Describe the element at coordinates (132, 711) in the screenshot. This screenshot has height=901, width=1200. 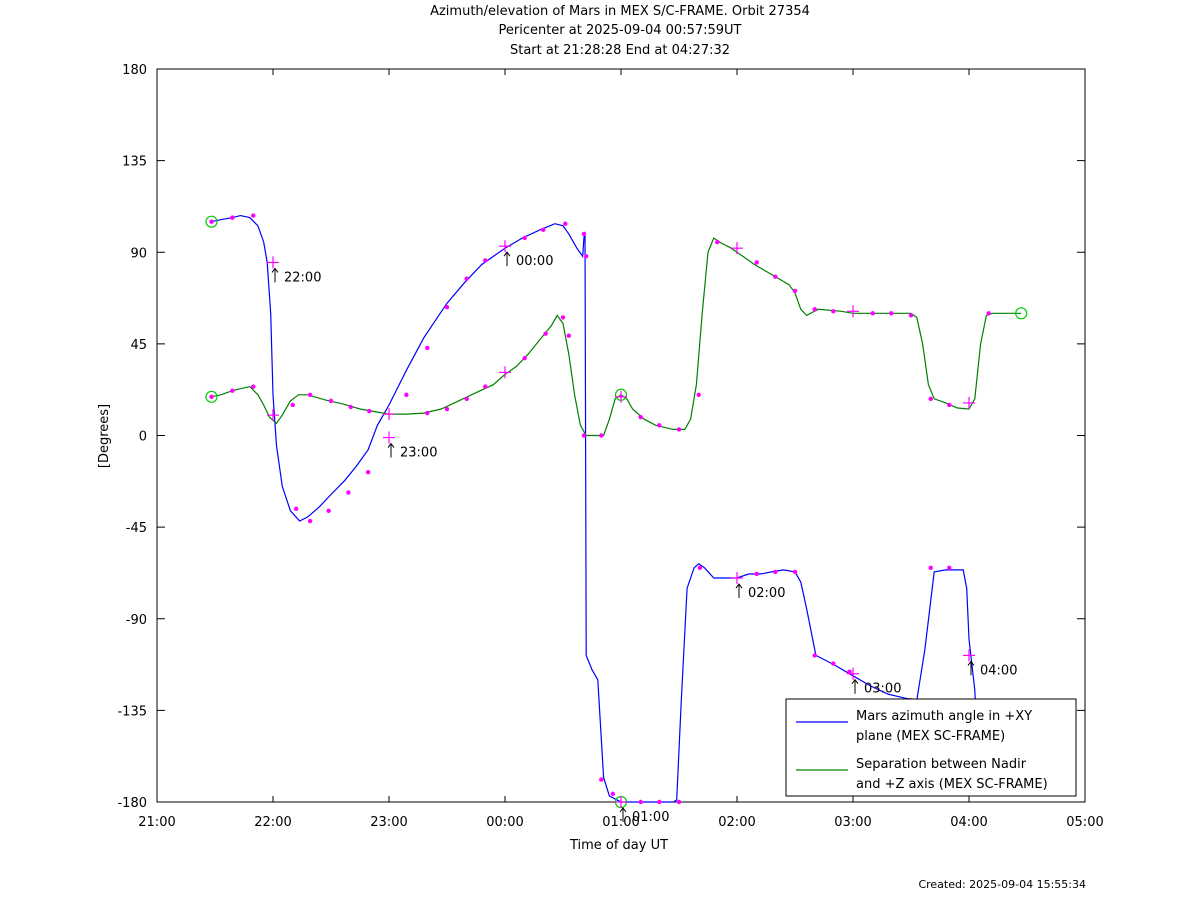
I see `y-tick-label: -135` at that location.